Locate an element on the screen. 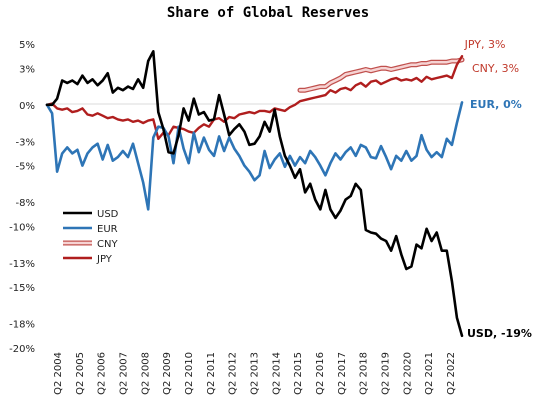  x-tick-label: Q2 2017 is located at coordinates (342, 373).